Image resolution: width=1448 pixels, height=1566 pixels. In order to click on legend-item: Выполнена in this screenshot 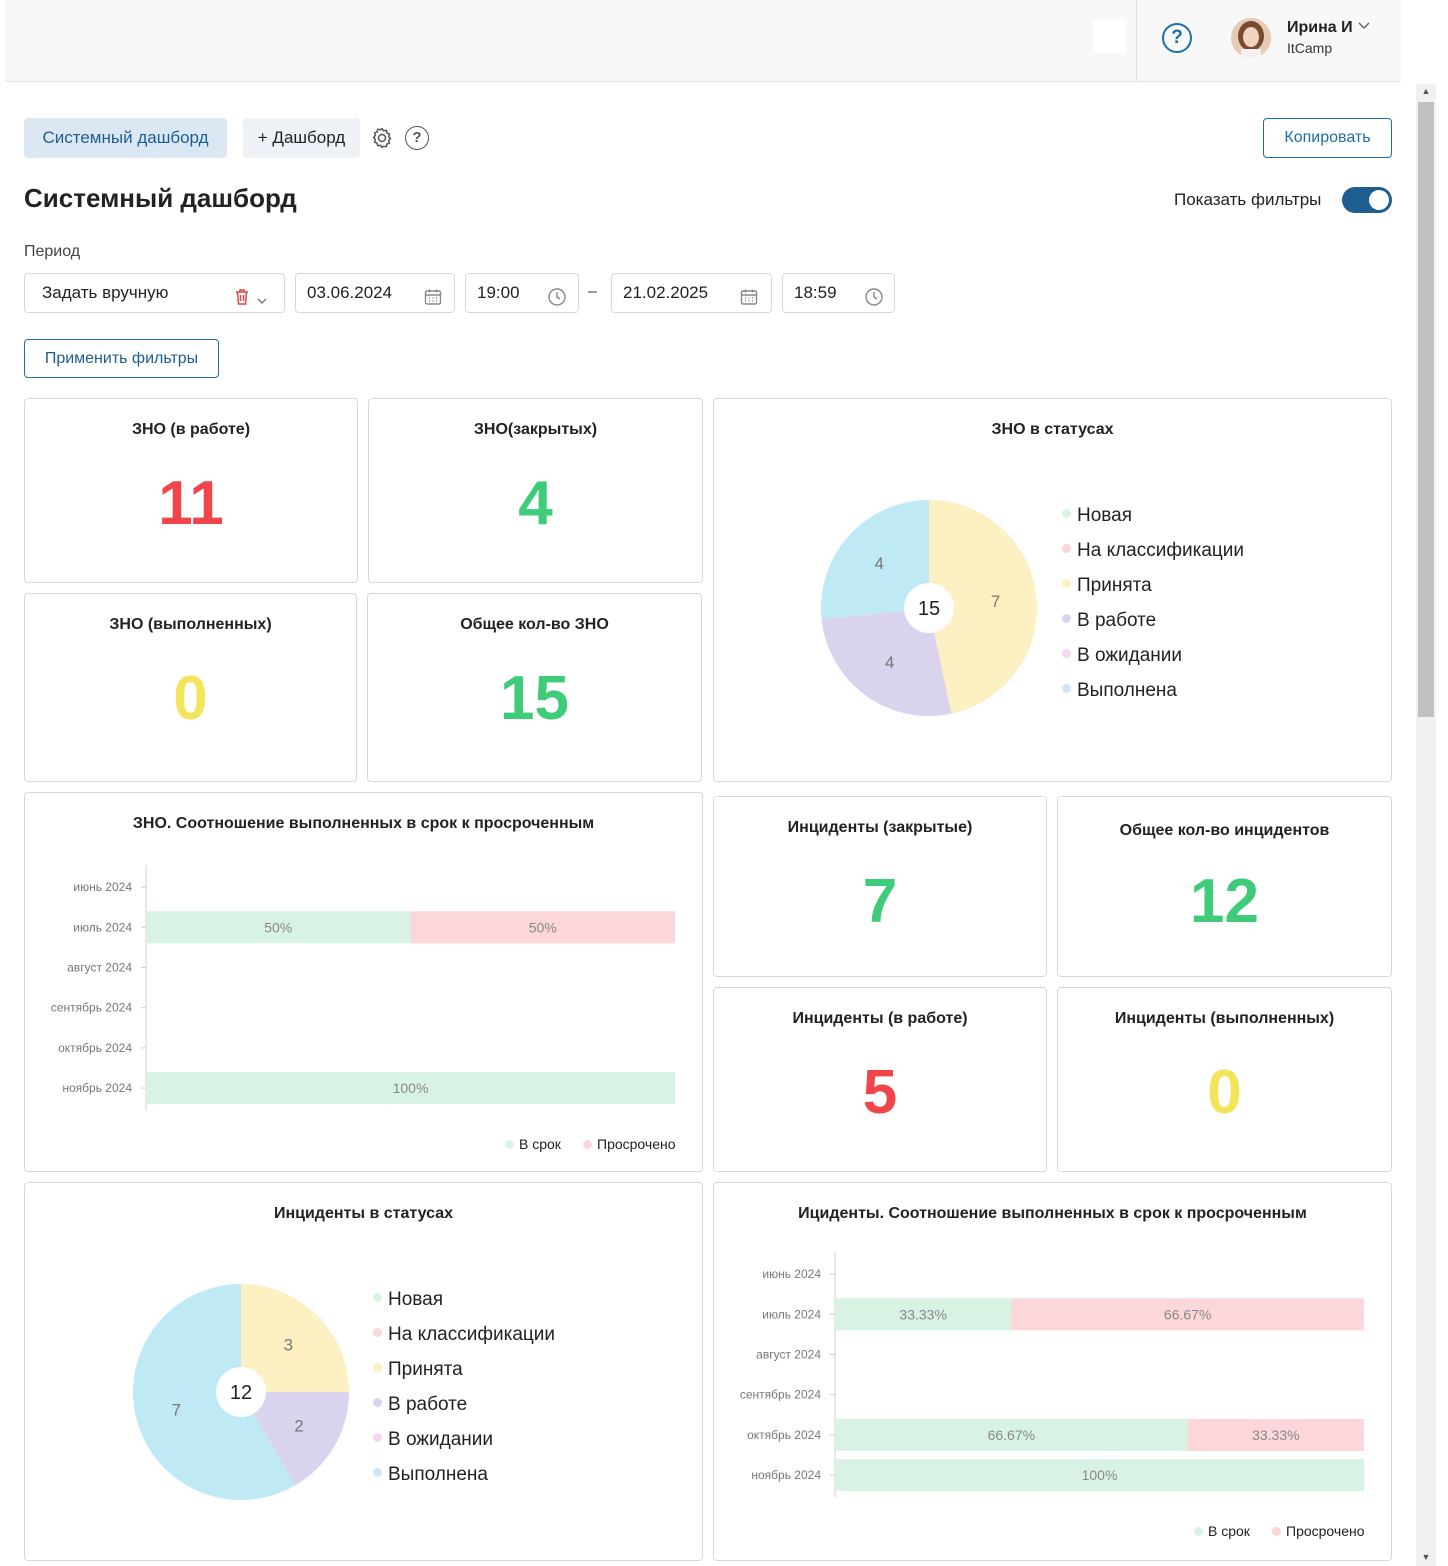, I will do `click(1119, 691)`.